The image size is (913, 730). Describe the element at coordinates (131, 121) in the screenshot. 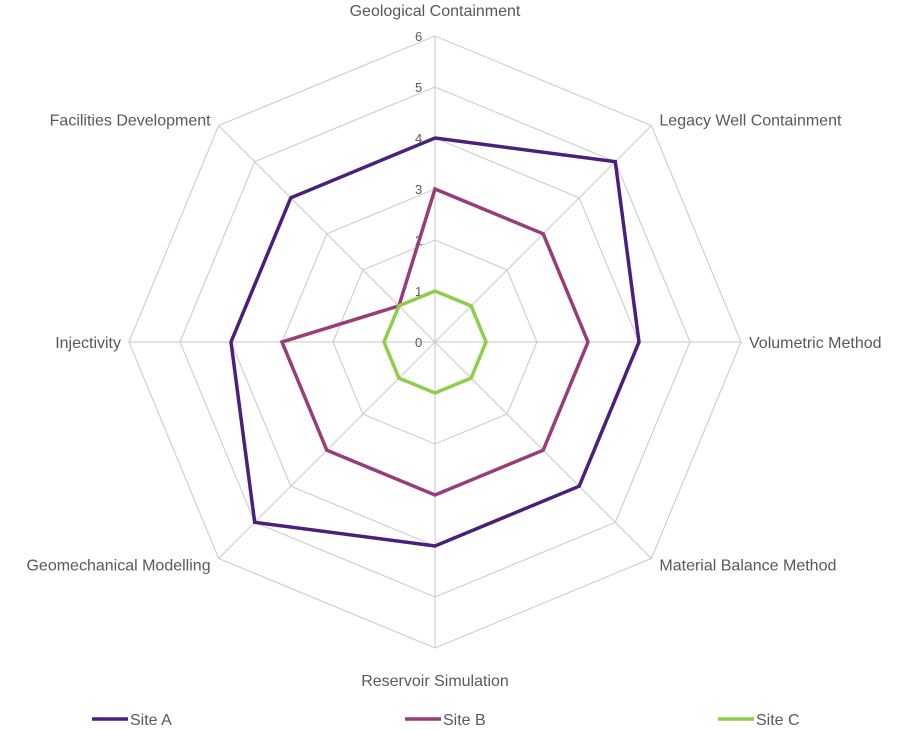

I see `category-label: Facilities Development` at that location.